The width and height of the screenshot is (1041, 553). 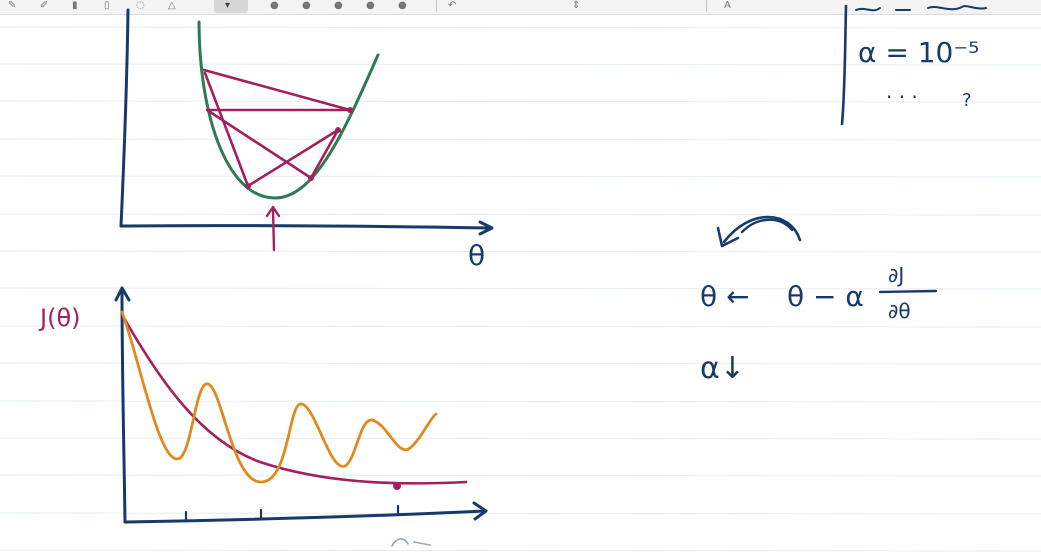 I want to click on step-points, so click(x=299, y=148).